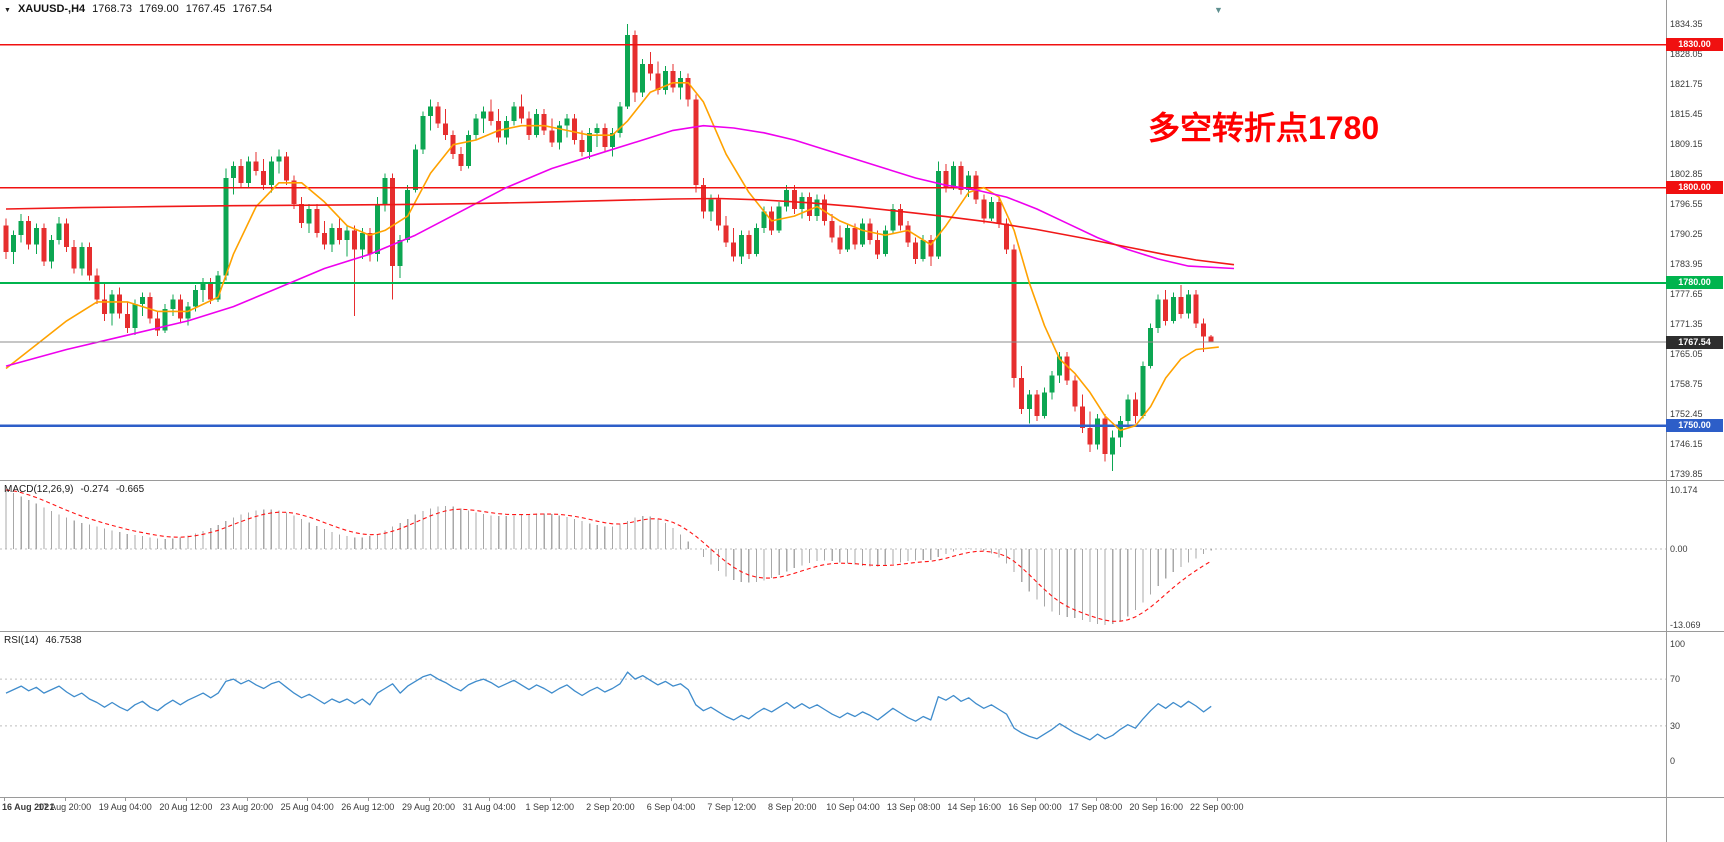 This screenshot has width=1724, height=842. I want to click on level-price-badge: 1830.00, so click(1694, 45).